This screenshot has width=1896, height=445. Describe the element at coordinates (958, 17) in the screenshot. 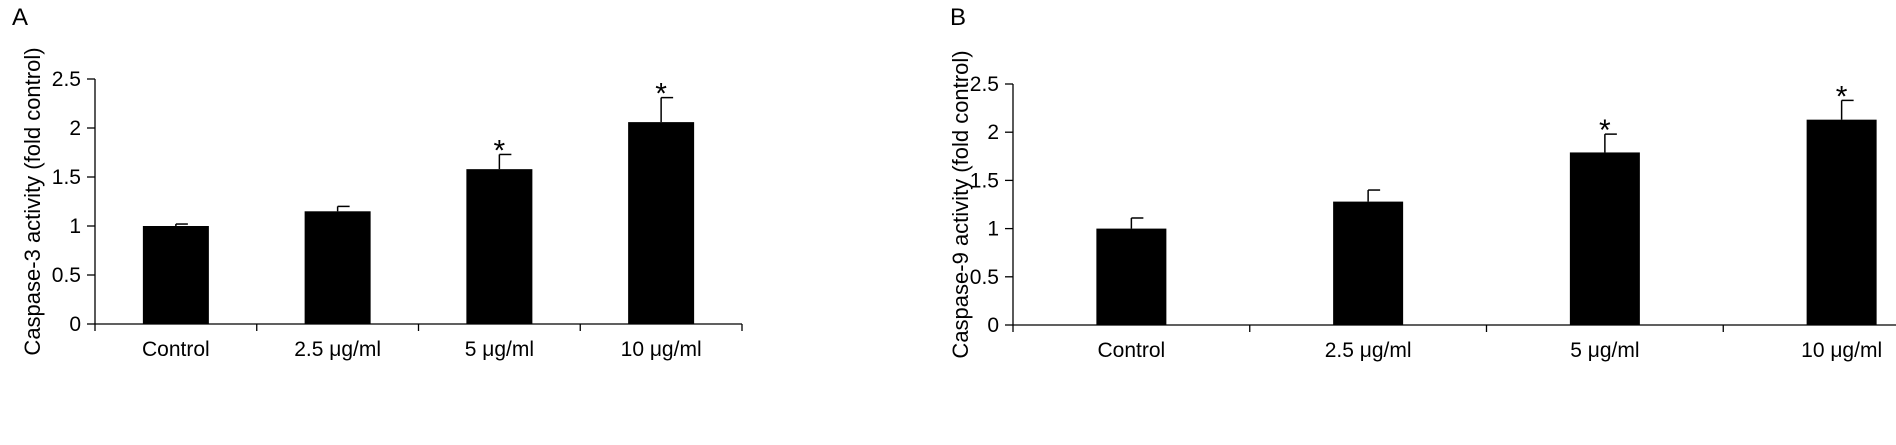

I see `panel-letter-b: B` at that location.